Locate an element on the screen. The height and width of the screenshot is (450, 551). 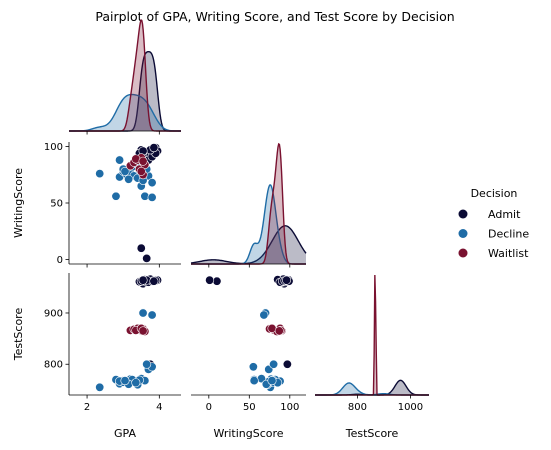
legend-item-waitlist: Waitlist is located at coordinates (493, 253).